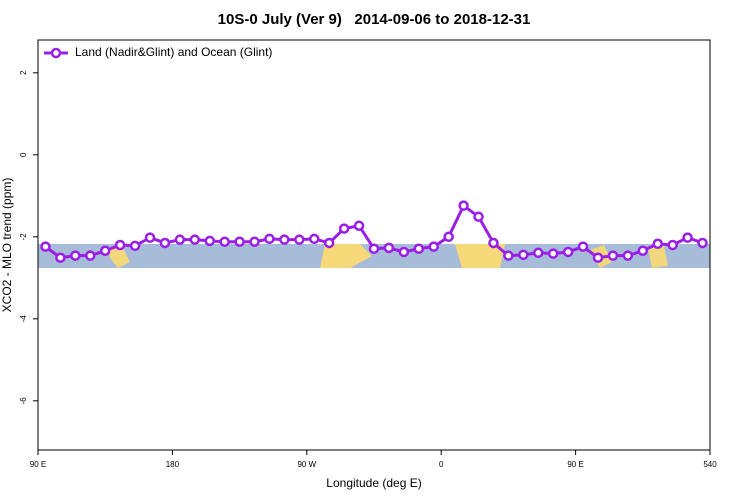 This screenshot has height=500, width=750. Describe the element at coordinates (23, 401) in the screenshot. I see `y-tick-label: -6` at that location.